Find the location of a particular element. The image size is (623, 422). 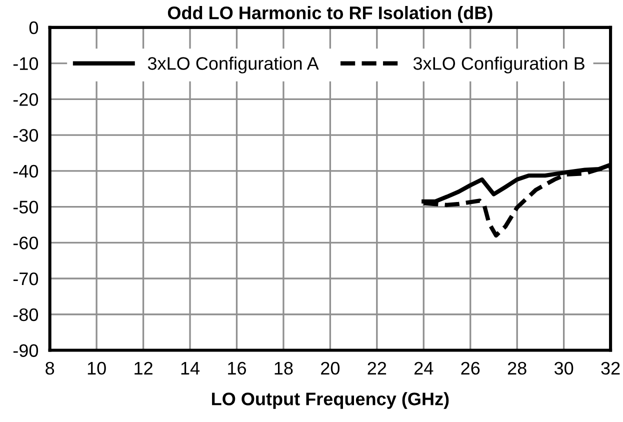

y-tick-label: -10 is located at coordinates (25, 63).